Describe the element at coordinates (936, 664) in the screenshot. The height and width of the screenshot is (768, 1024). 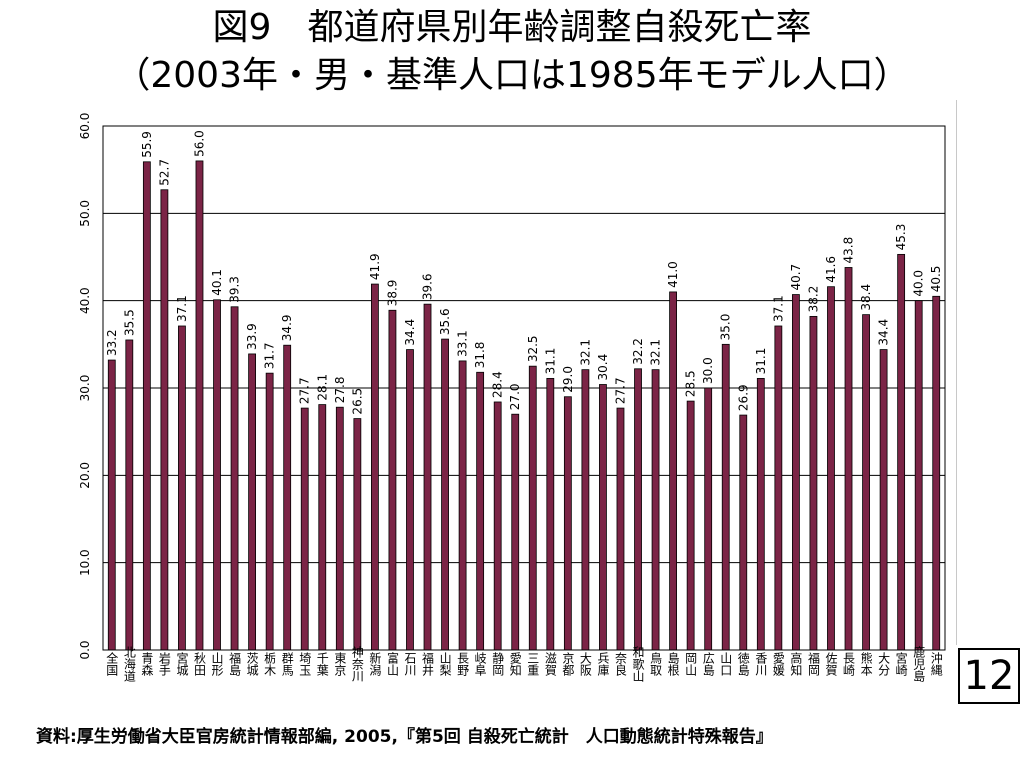
I see `x-tick-label: 沖縄` at that location.